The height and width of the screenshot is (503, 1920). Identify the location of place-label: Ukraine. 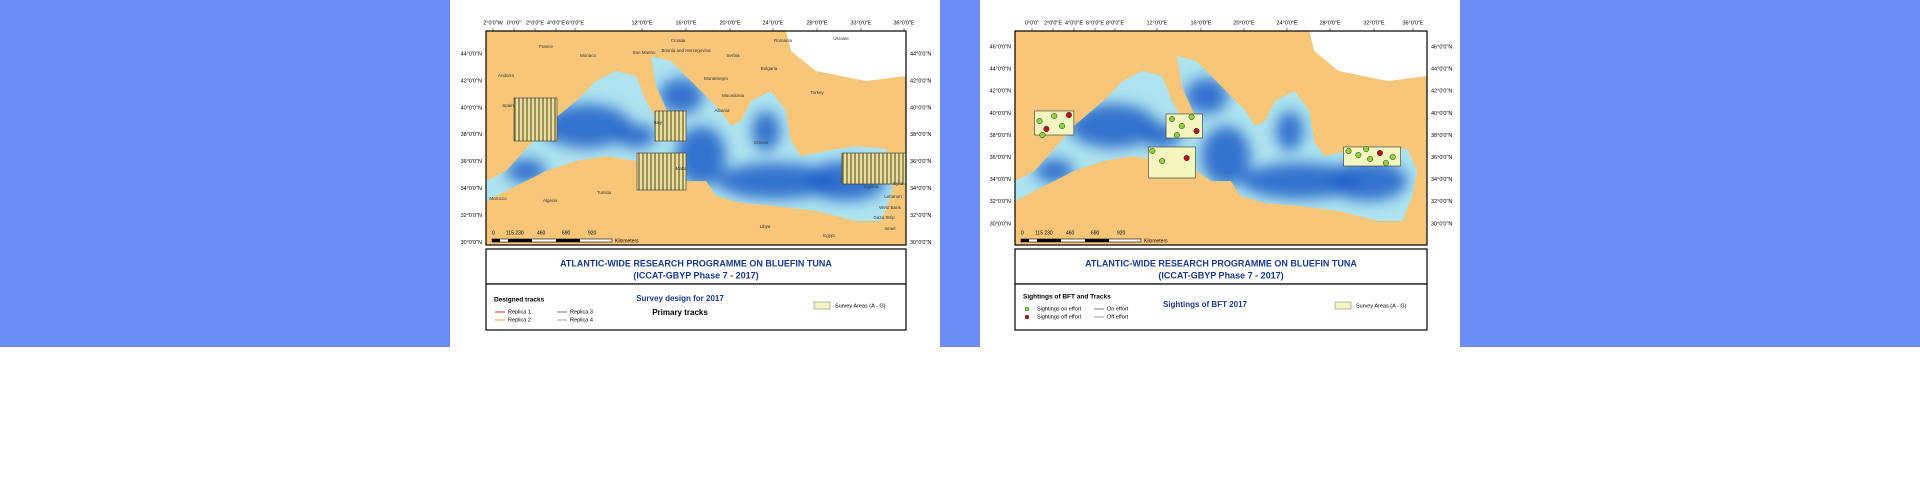
(841, 38).